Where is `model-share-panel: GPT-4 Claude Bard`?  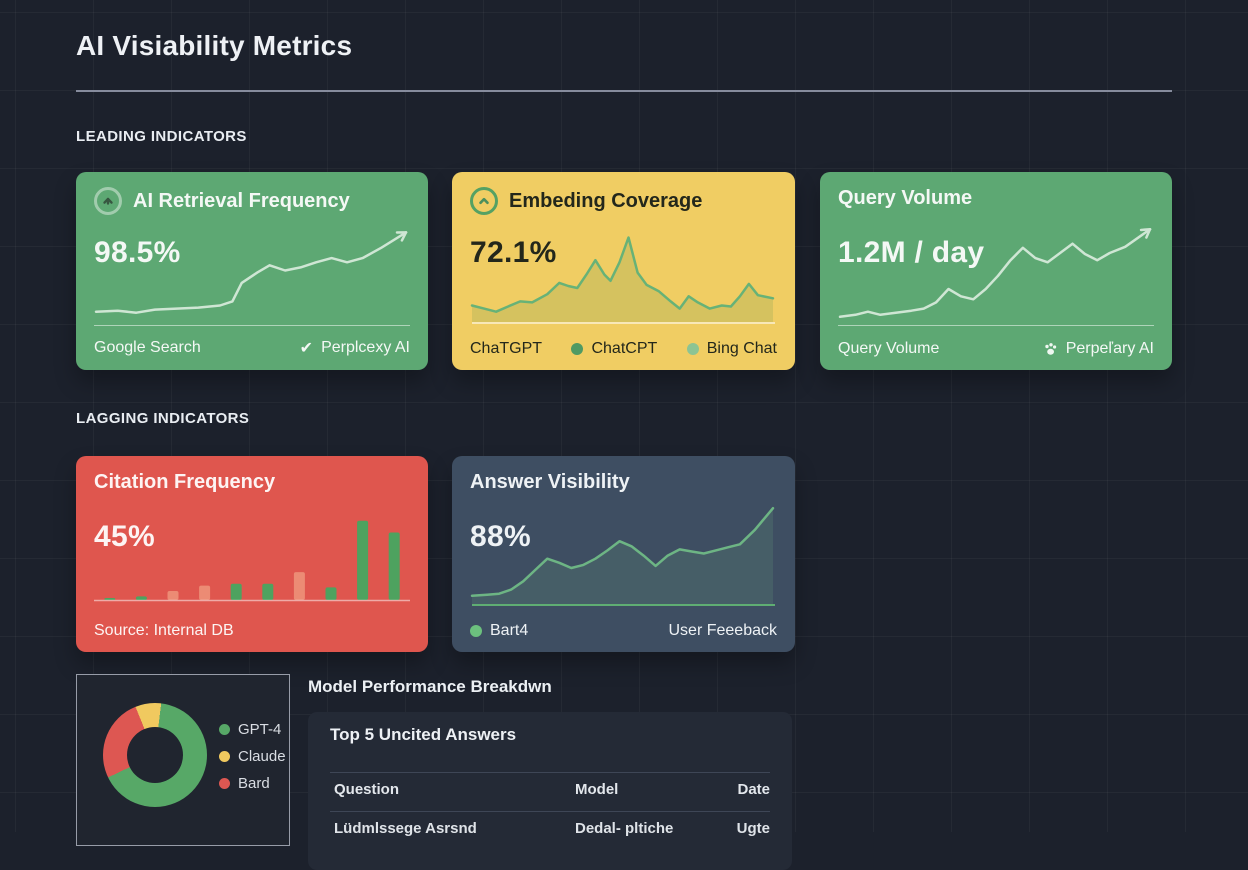 model-share-panel: GPT-4 Claude Bard is located at coordinates (183, 760).